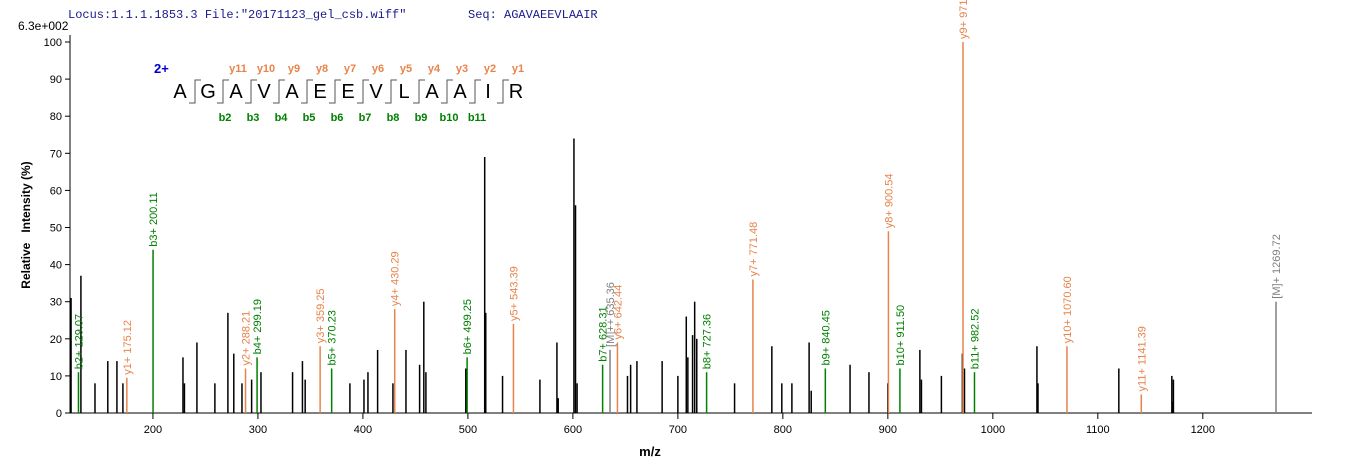  What do you see at coordinates (406, 69) in the screenshot?
I see `y-ion-label: y5` at bounding box center [406, 69].